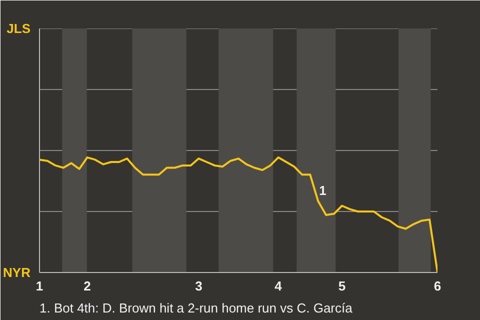 This screenshot has width=480, height=320. Describe the element at coordinates (322, 190) in the screenshot. I see `annotation: 1` at that location.